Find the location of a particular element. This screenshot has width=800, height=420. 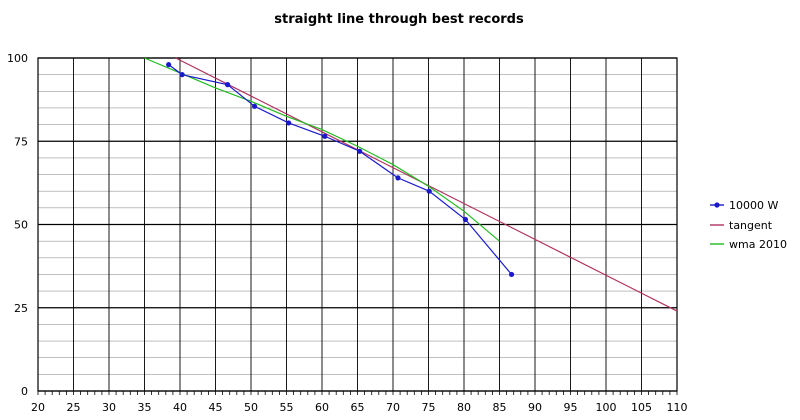

y-tick-label: 50 is located at coordinates (21, 225).